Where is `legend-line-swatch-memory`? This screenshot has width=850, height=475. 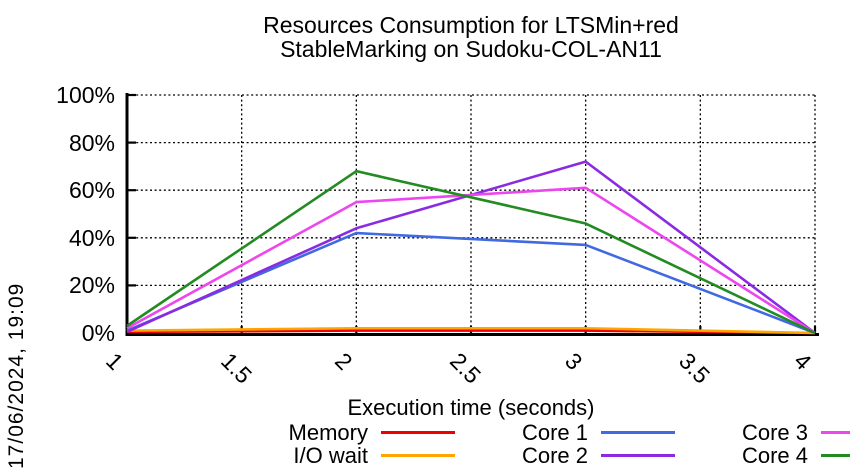 legend-line-swatch-memory is located at coordinates (418, 432).